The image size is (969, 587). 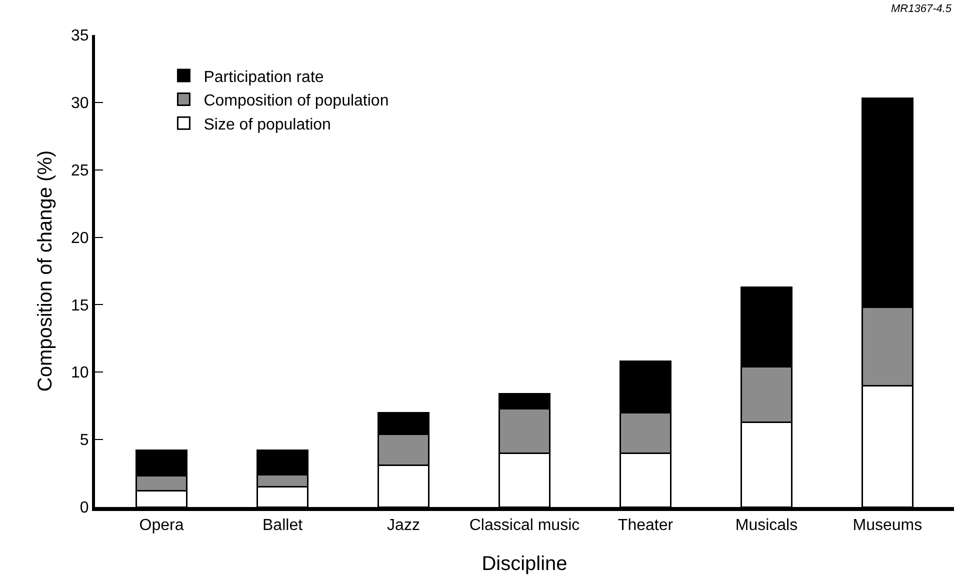 I want to click on x-tick-label: Theater, so click(x=646, y=525).